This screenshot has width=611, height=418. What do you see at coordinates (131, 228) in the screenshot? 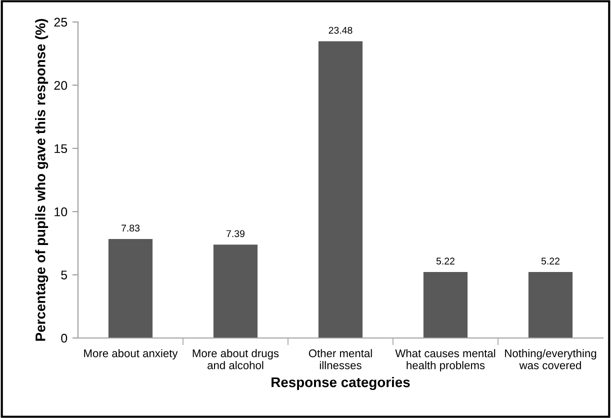
I see `data-label: 7.83` at bounding box center [131, 228].